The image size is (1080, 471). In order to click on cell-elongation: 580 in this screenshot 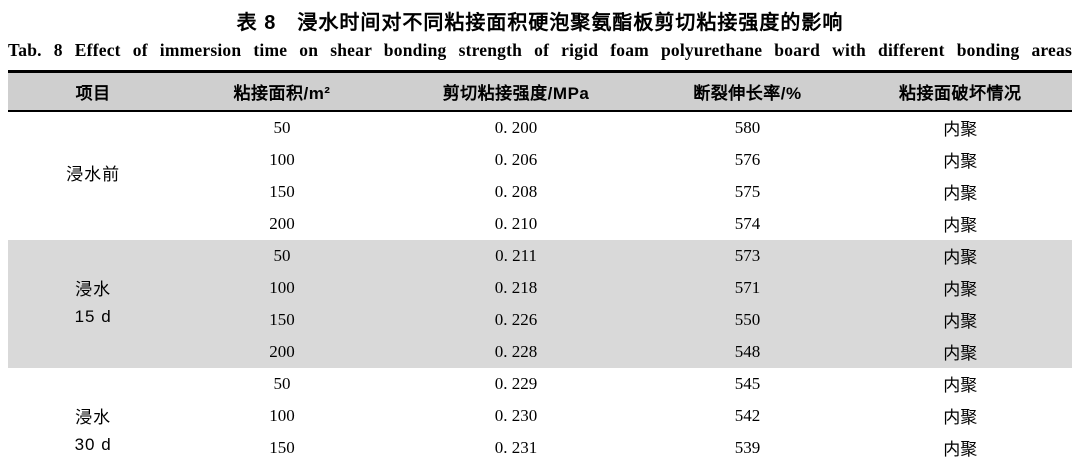, I will do `click(747, 127)`.